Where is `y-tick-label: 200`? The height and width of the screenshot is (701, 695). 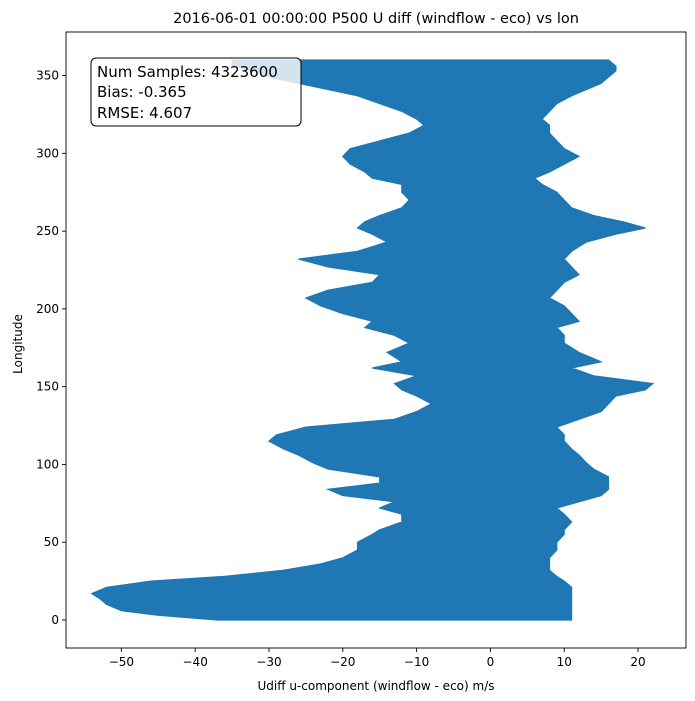 y-tick-label: 200 is located at coordinates (47, 309).